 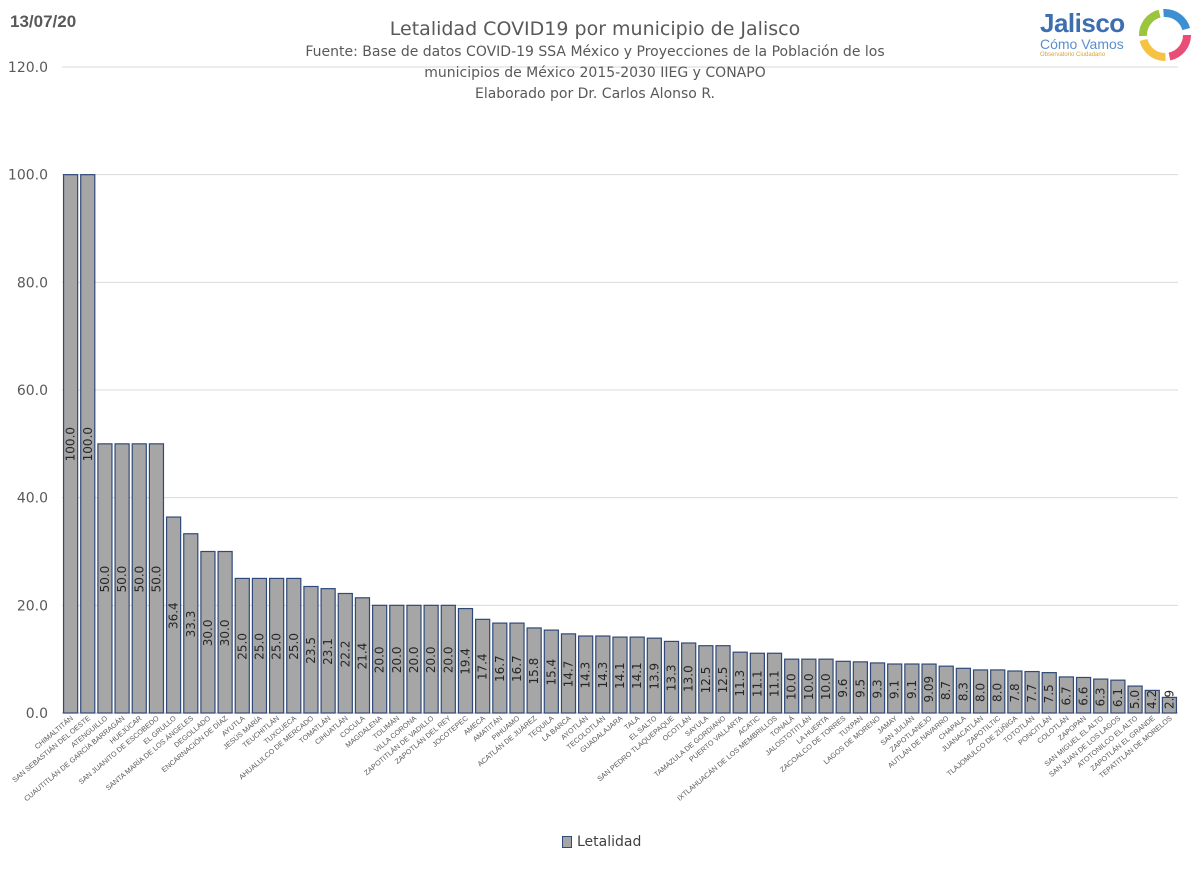 I want to click on data-label: 36.4, so click(x=174, y=615).